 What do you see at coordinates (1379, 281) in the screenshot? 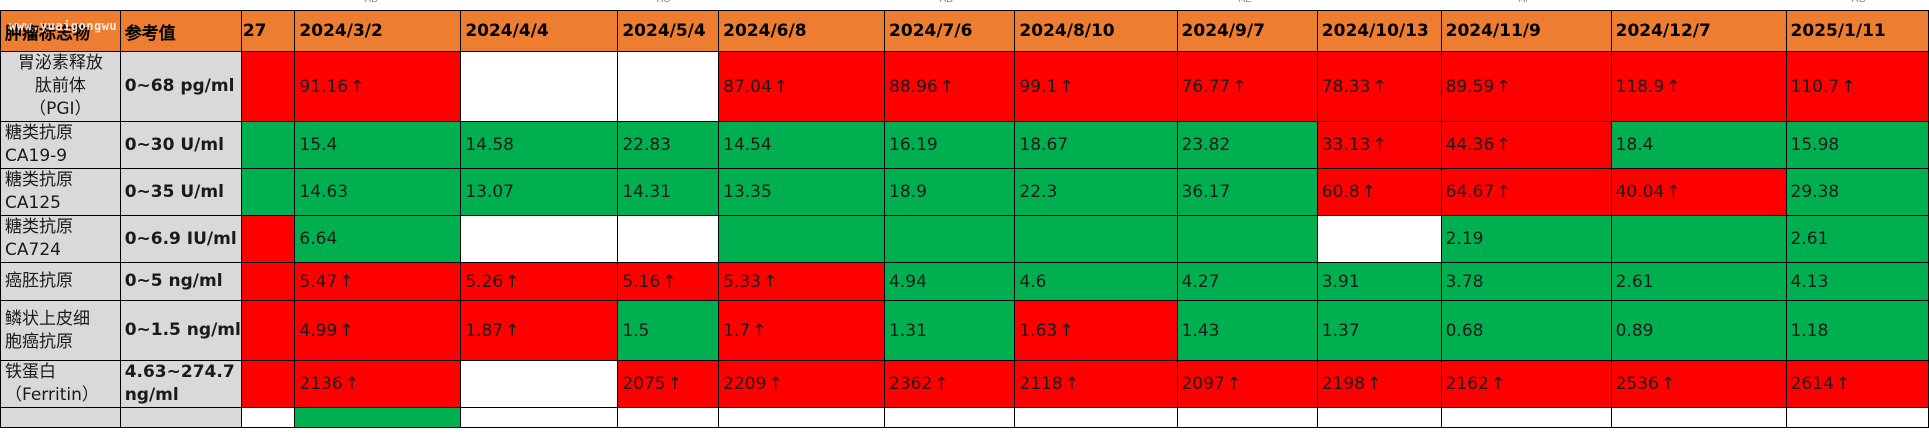
I see `value-cell-normal: 3.91` at bounding box center [1379, 281].